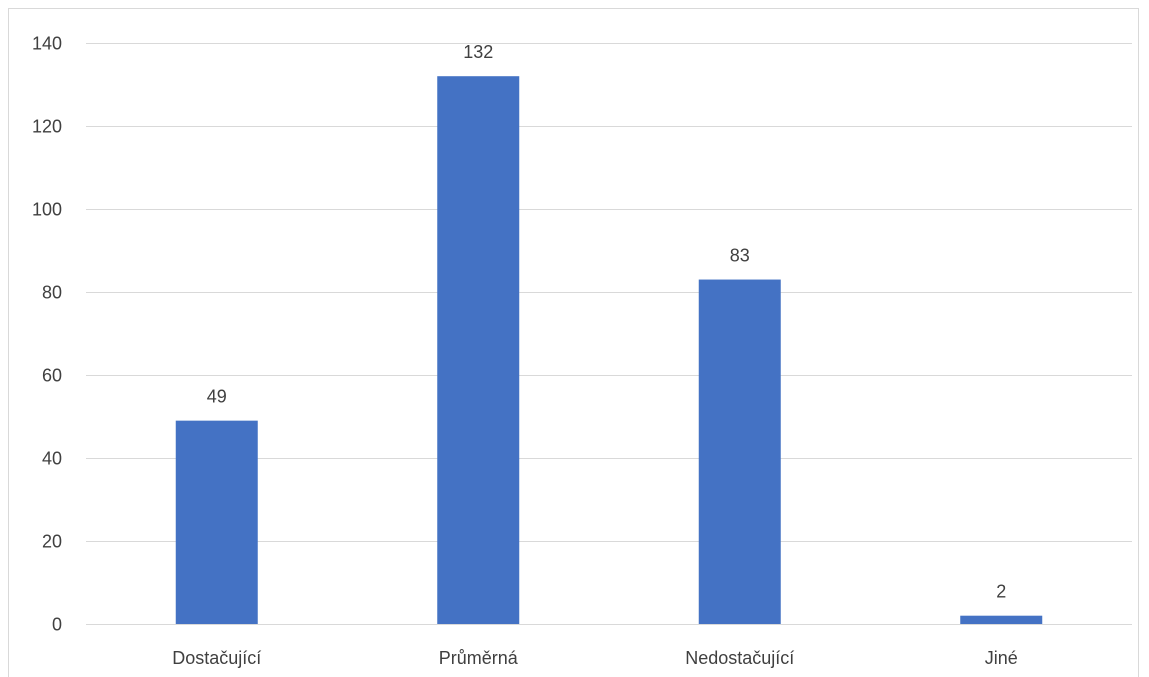  Describe the element at coordinates (52, 459) in the screenshot. I see `y-tick-label: 40` at that location.